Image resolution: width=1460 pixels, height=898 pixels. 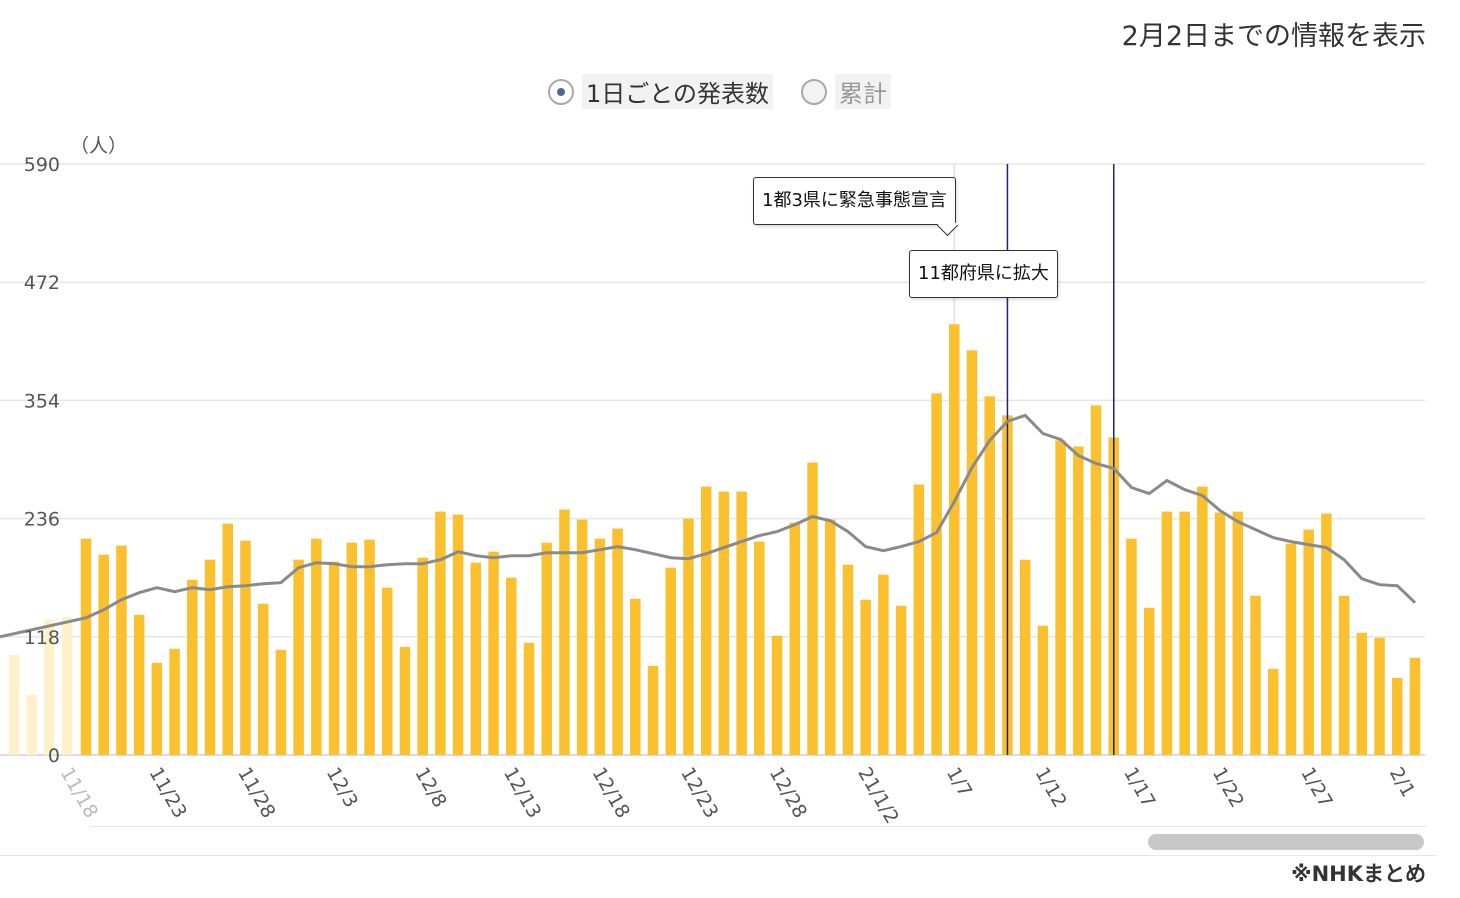 I want to click on faded-bars, so click(x=40, y=685).